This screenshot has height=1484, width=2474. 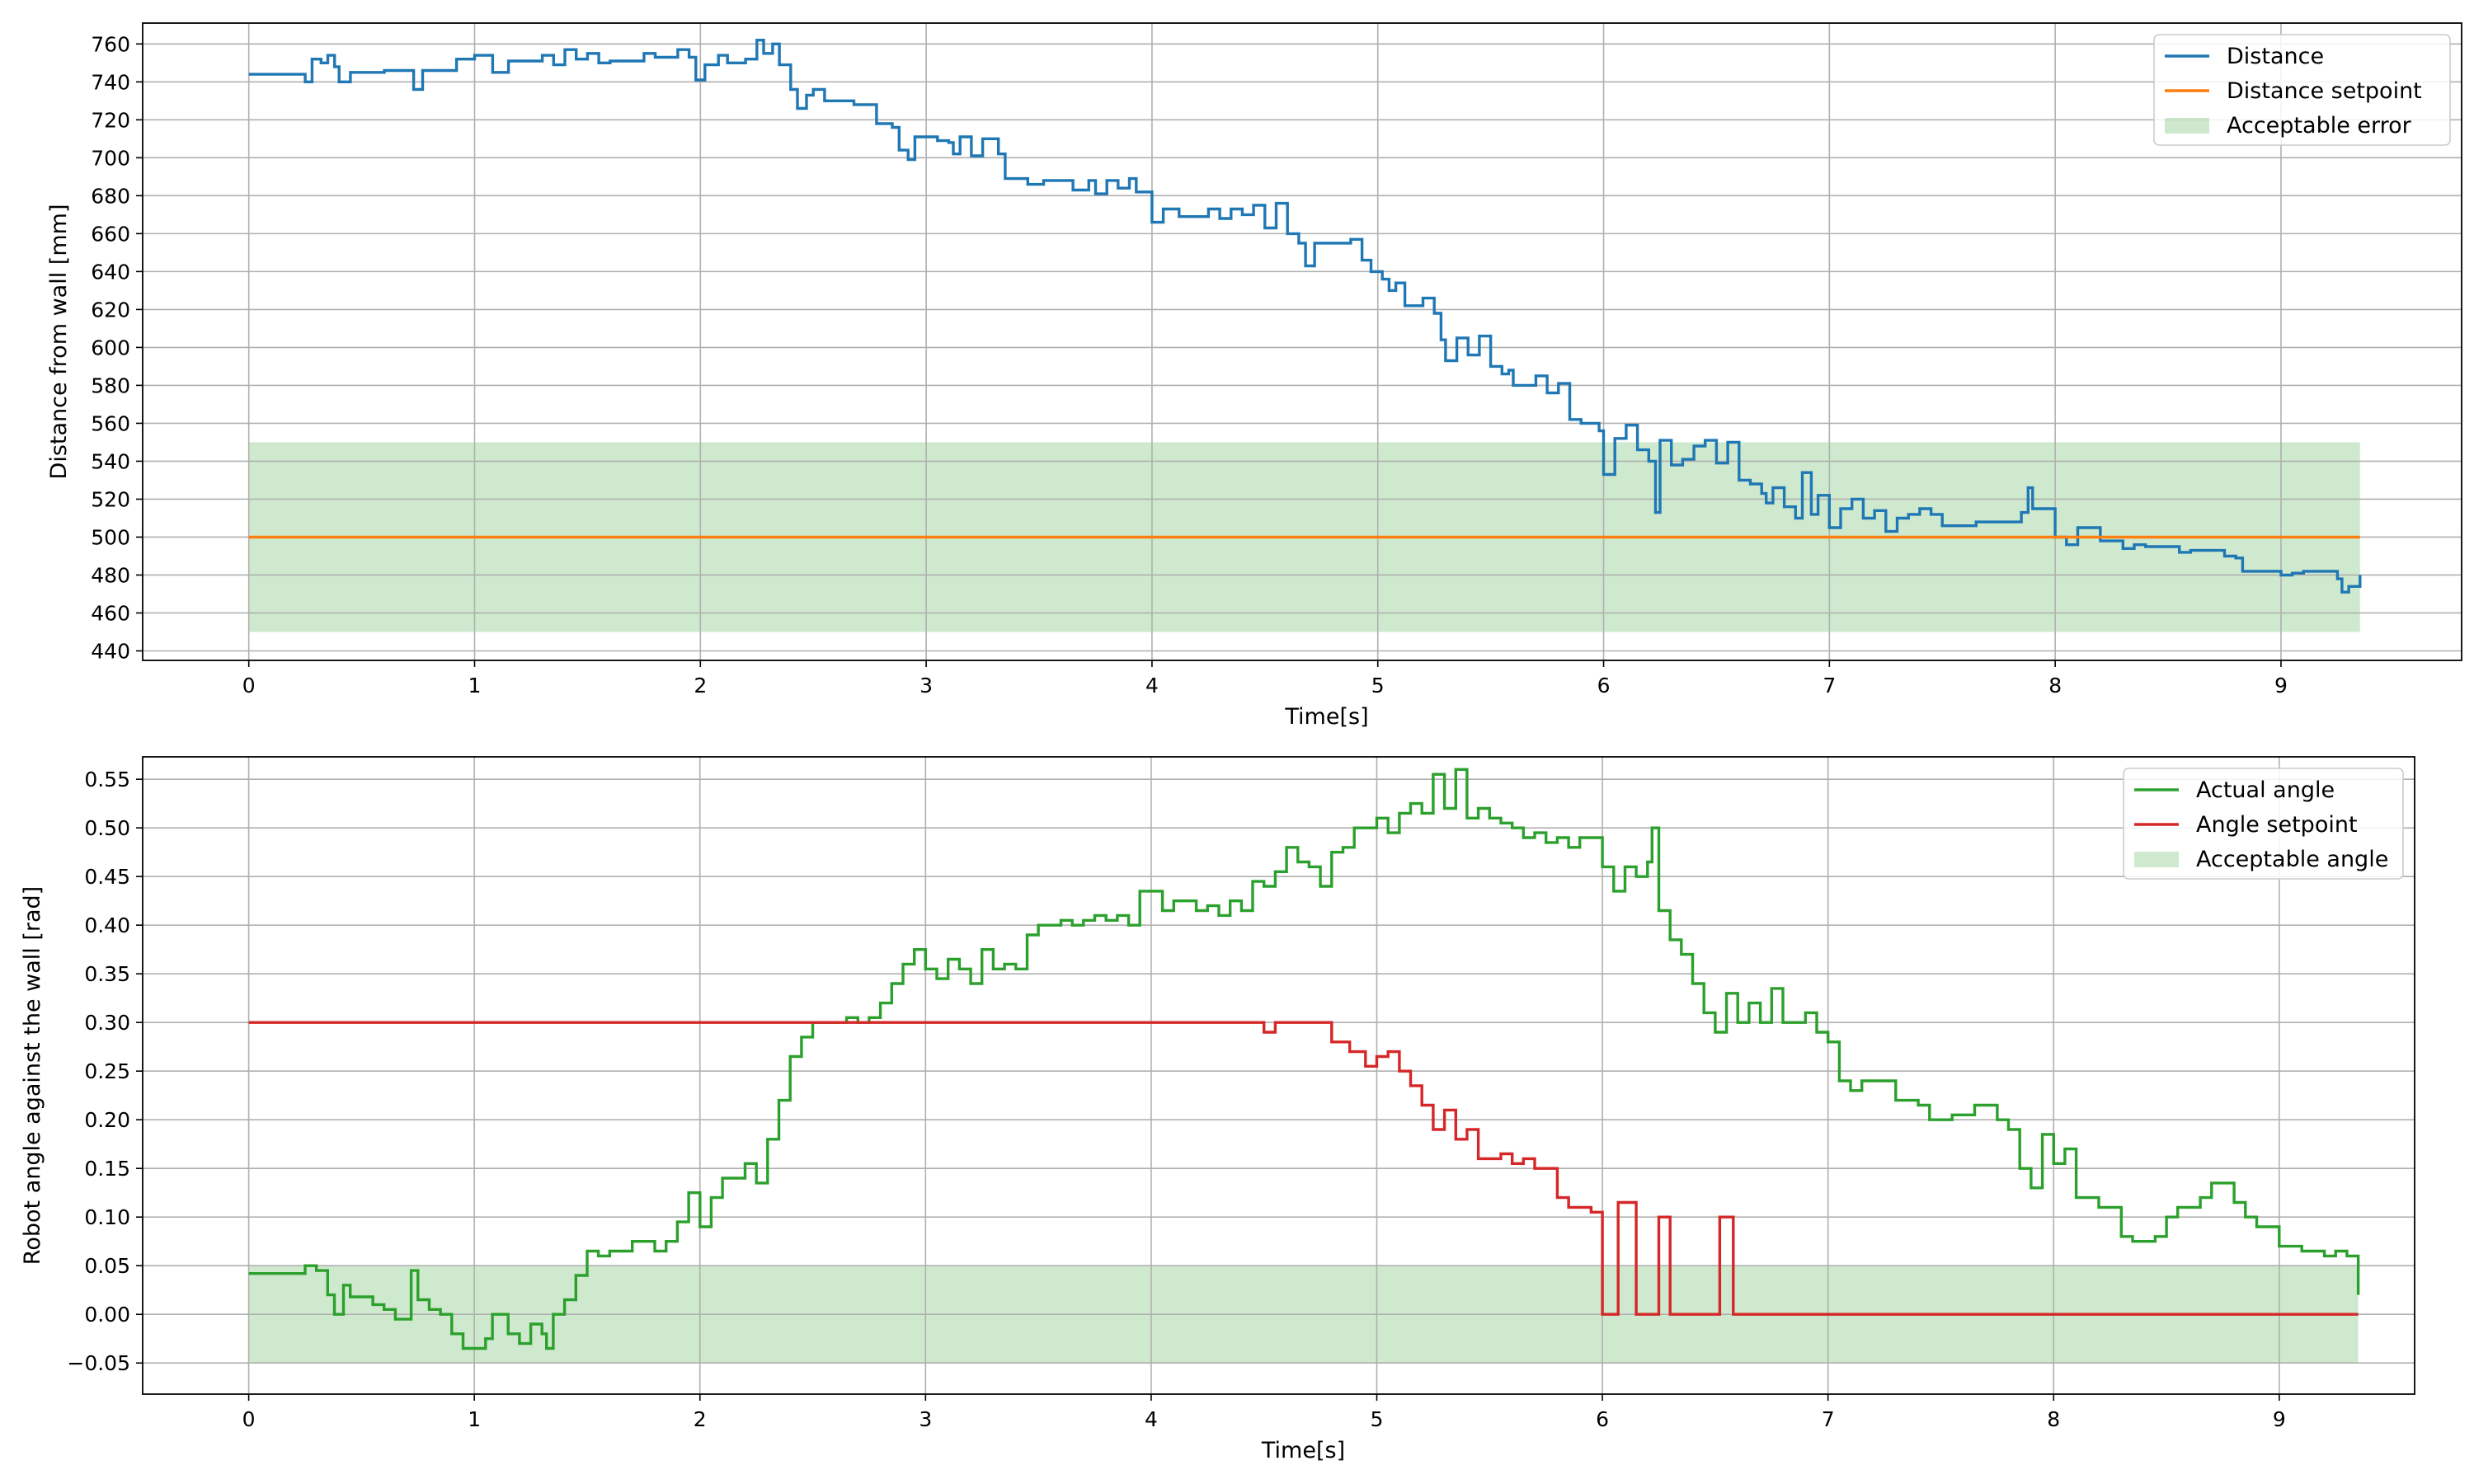 I want to click on y-axis-label: Robot angle against the wall [rad], so click(x=32, y=1075).